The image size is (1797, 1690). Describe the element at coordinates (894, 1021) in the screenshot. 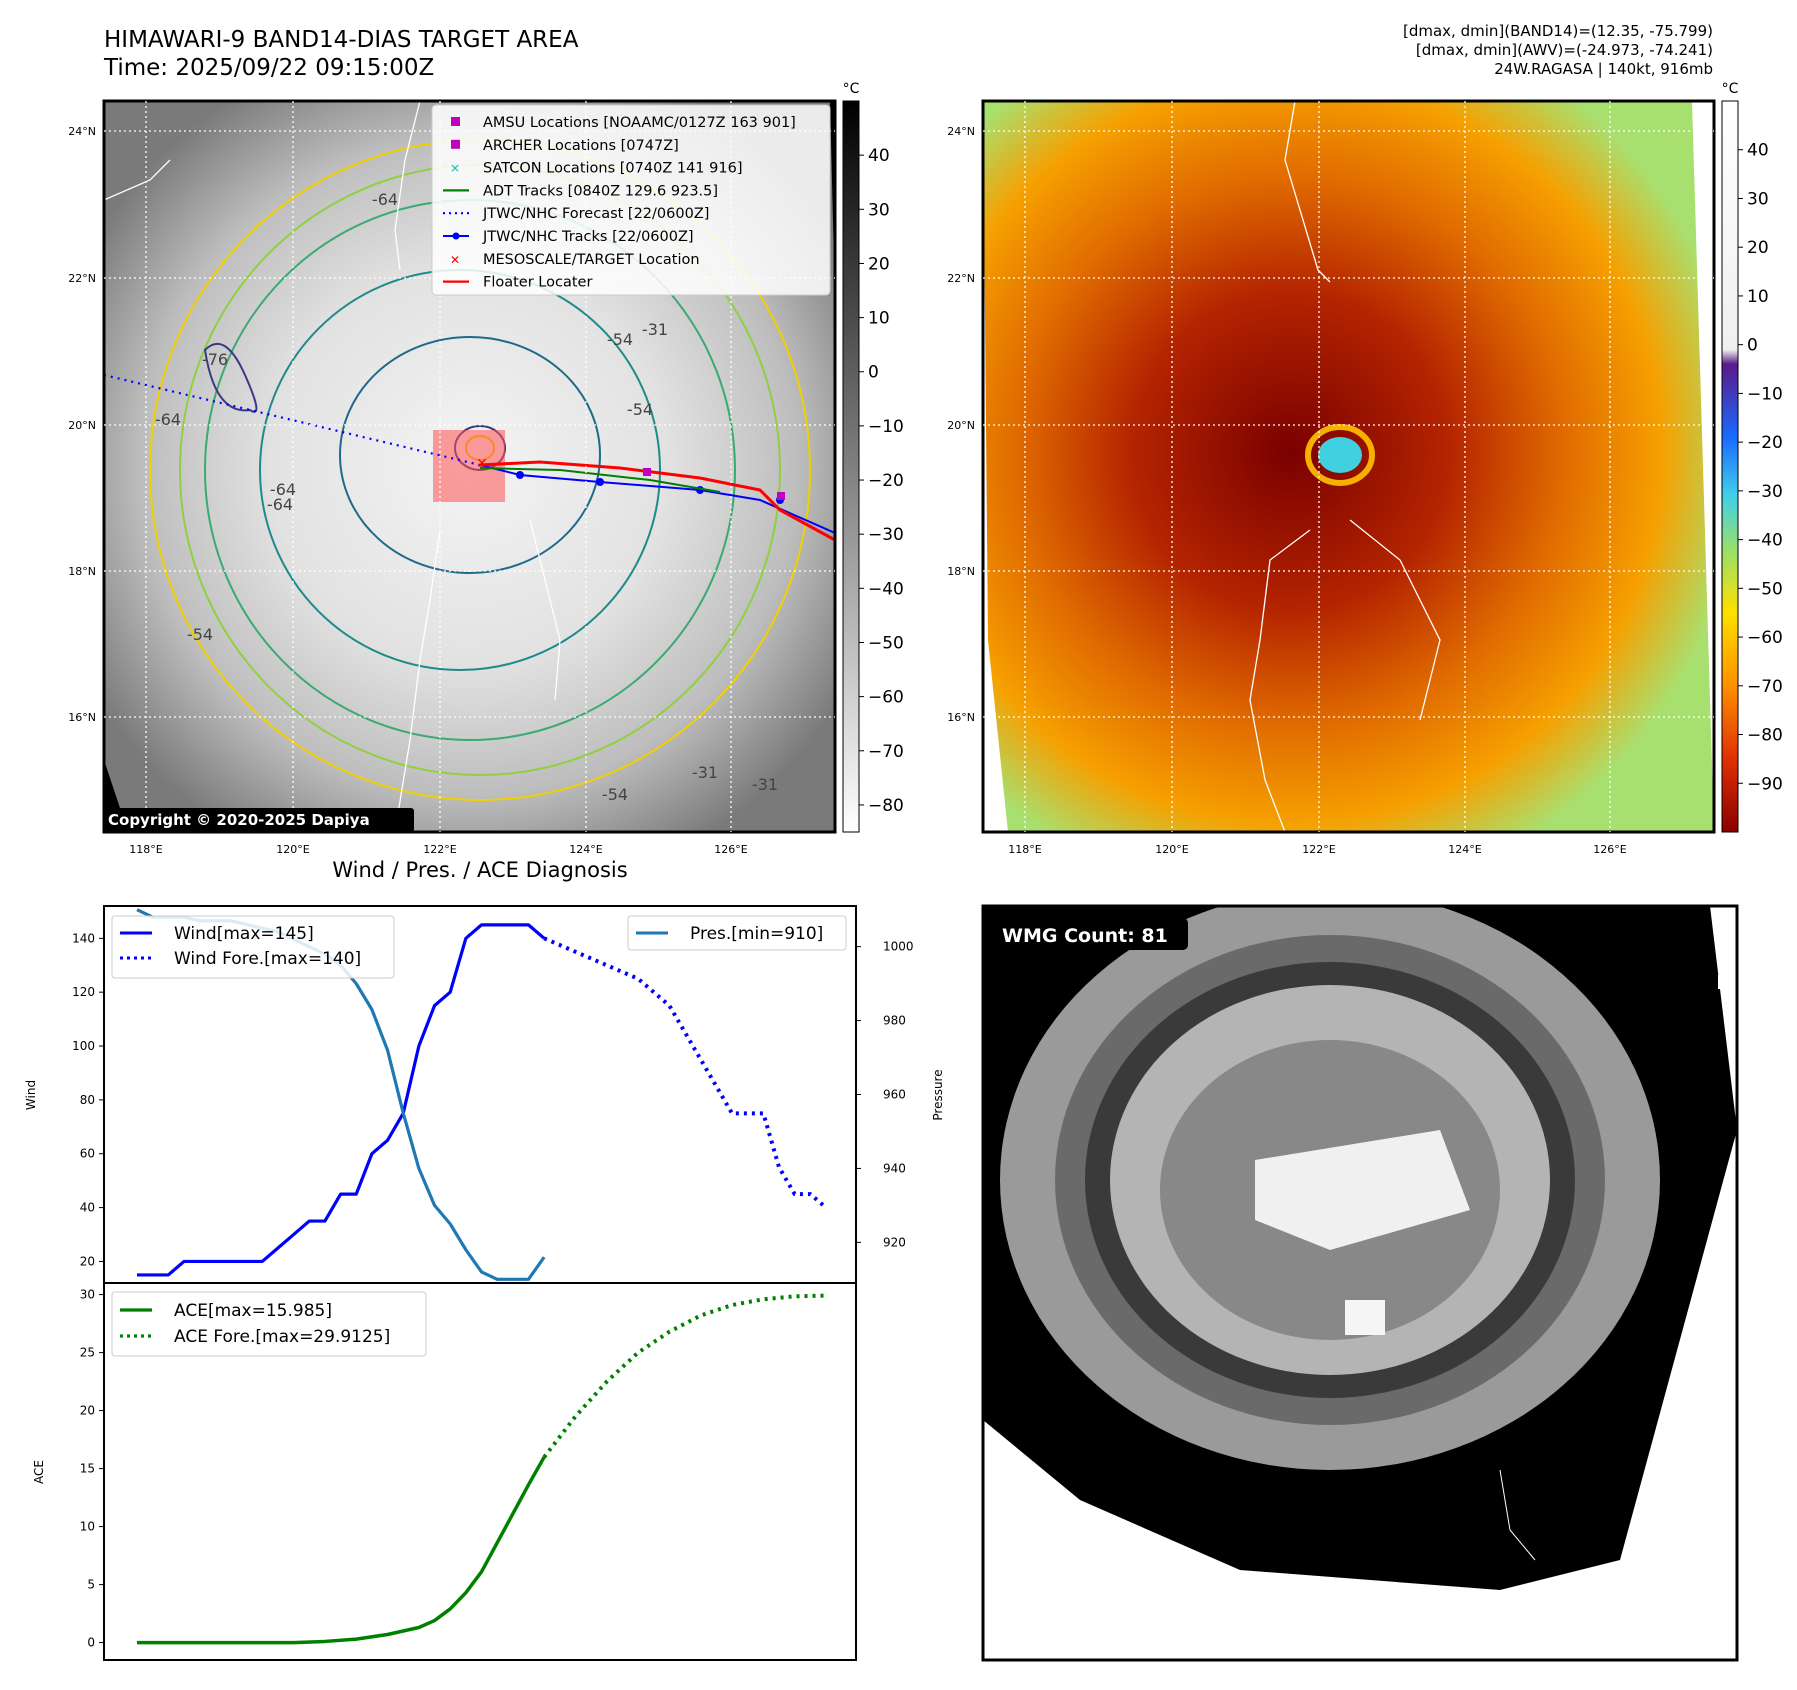

I see `pressure-tick-label: 980` at that location.